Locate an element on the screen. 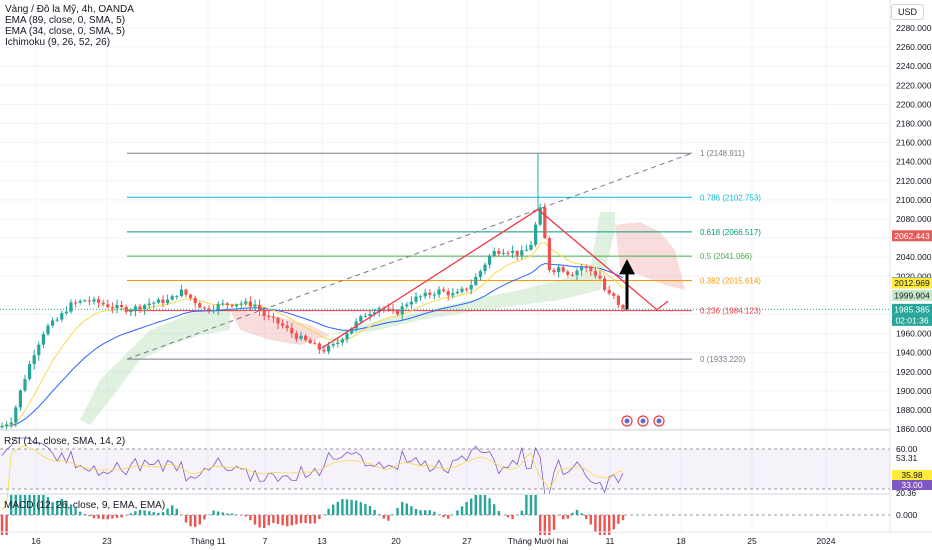  currency-selector: USD is located at coordinates (907, 12).